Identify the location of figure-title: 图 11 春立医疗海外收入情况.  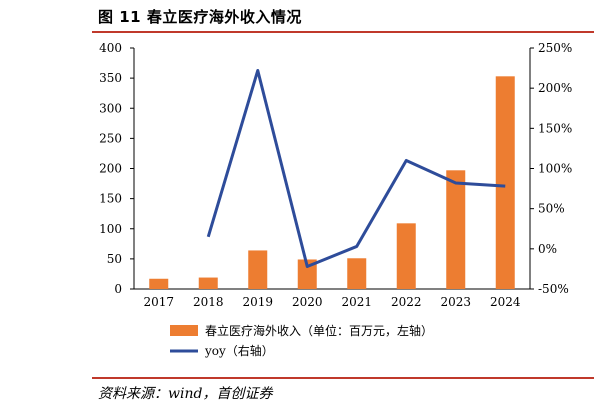
(200, 17).